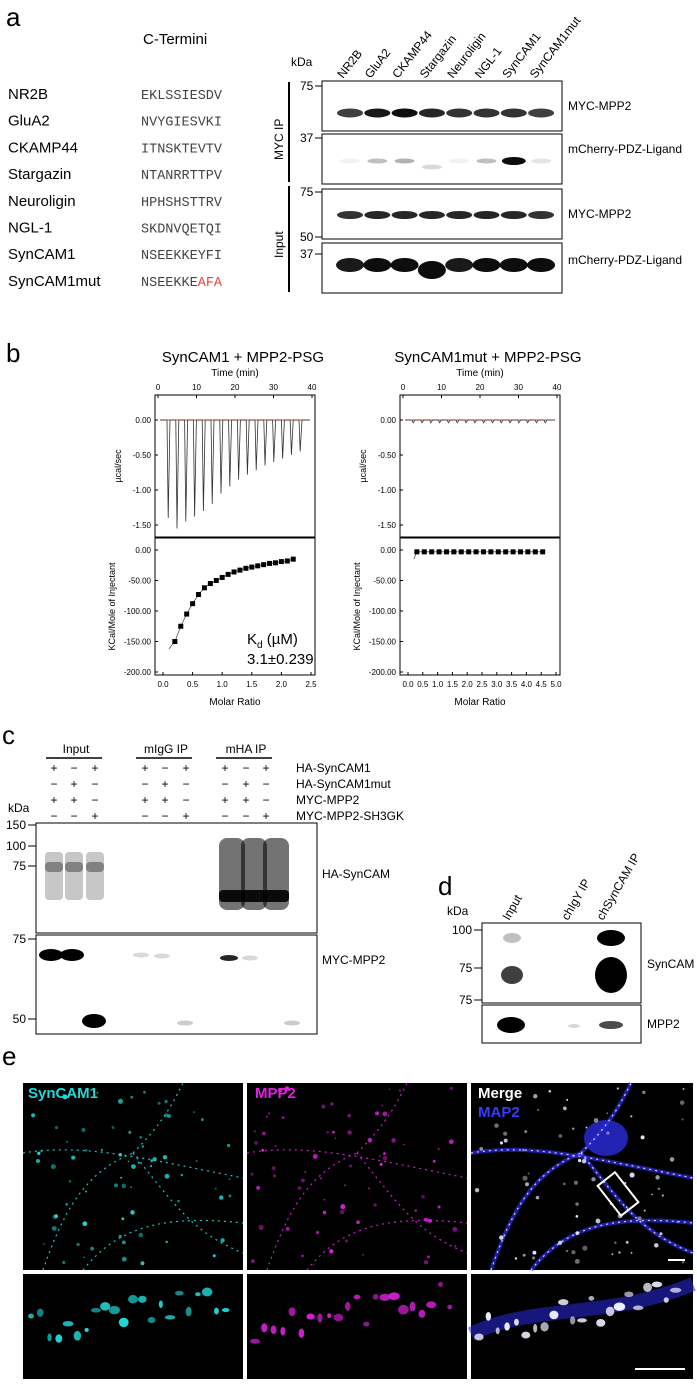 The width and height of the screenshot is (697, 1386). Describe the element at coordinates (13, 353) in the screenshot. I see `panel-b-letter: b` at that location.